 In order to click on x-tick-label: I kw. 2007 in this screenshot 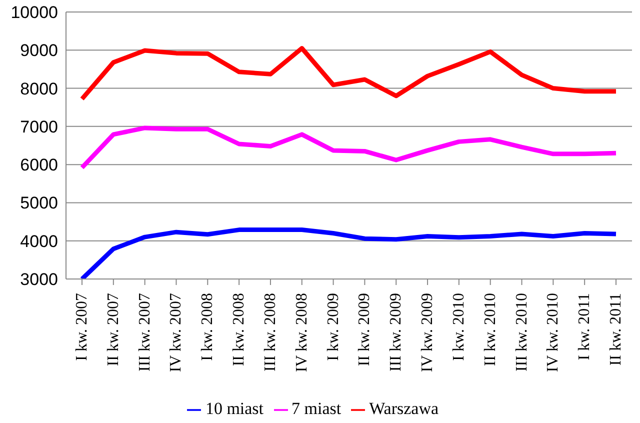, I will do `click(82, 327)`.